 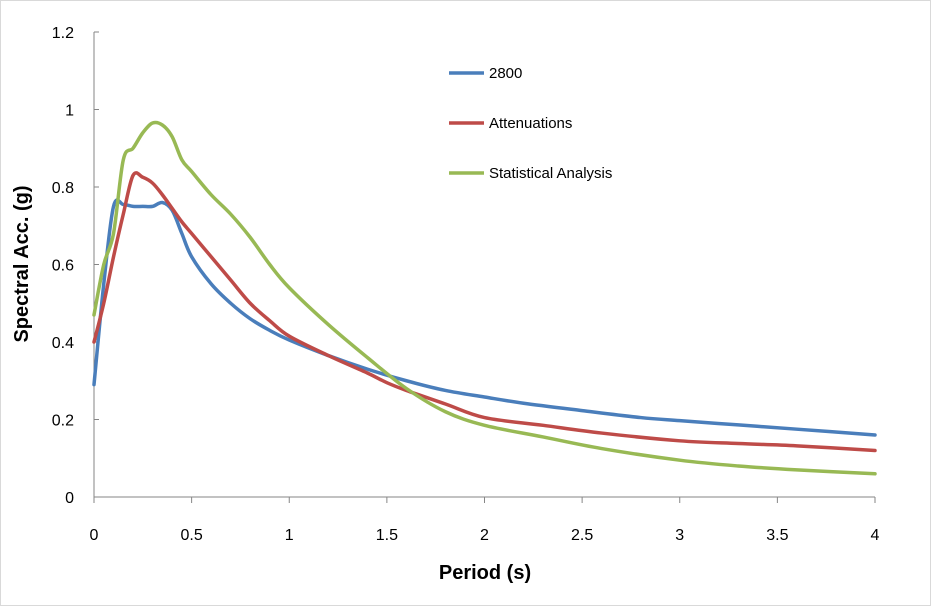 I want to click on x-tick-label: 1, so click(x=289, y=535).